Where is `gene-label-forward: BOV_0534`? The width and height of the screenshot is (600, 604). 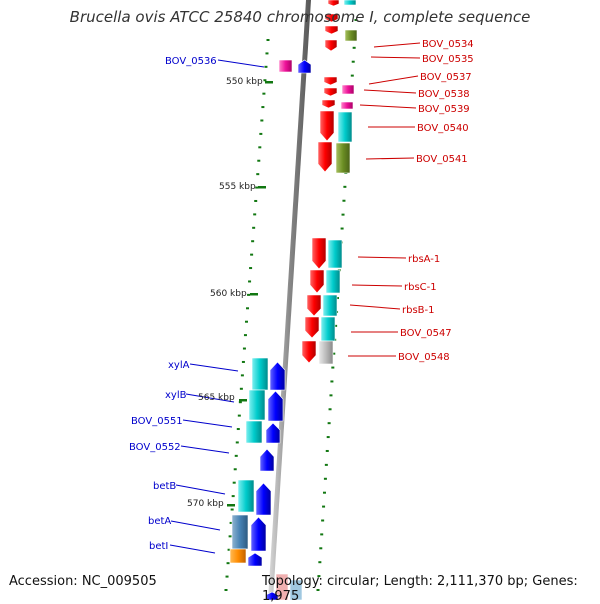 gene-label-forward: BOV_0534 is located at coordinates (448, 44).